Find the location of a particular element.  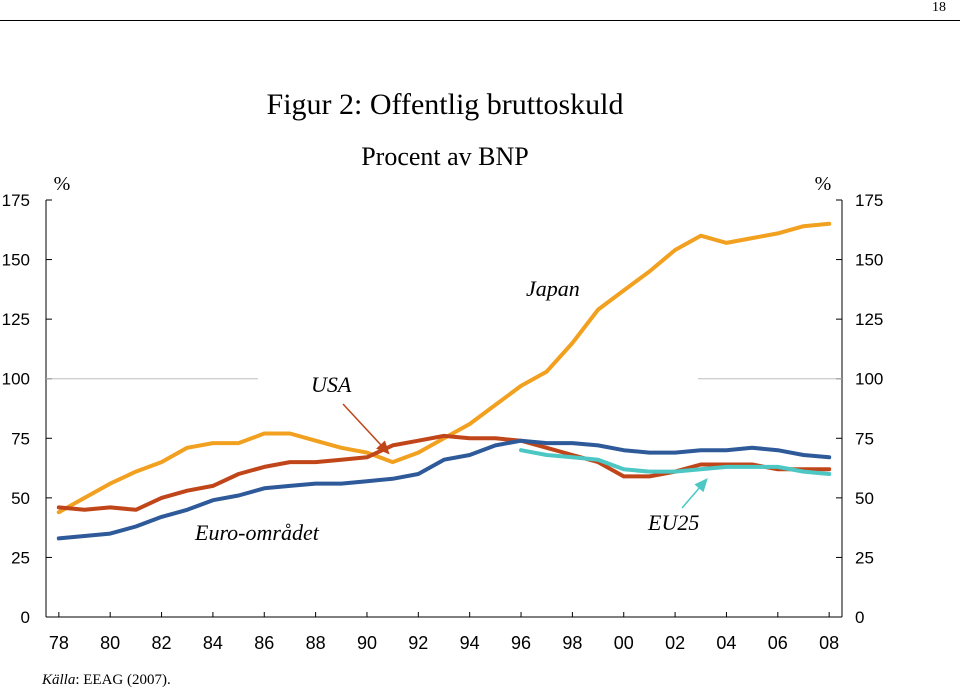

annotation-label: Japan is located at coordinates (553, 288).